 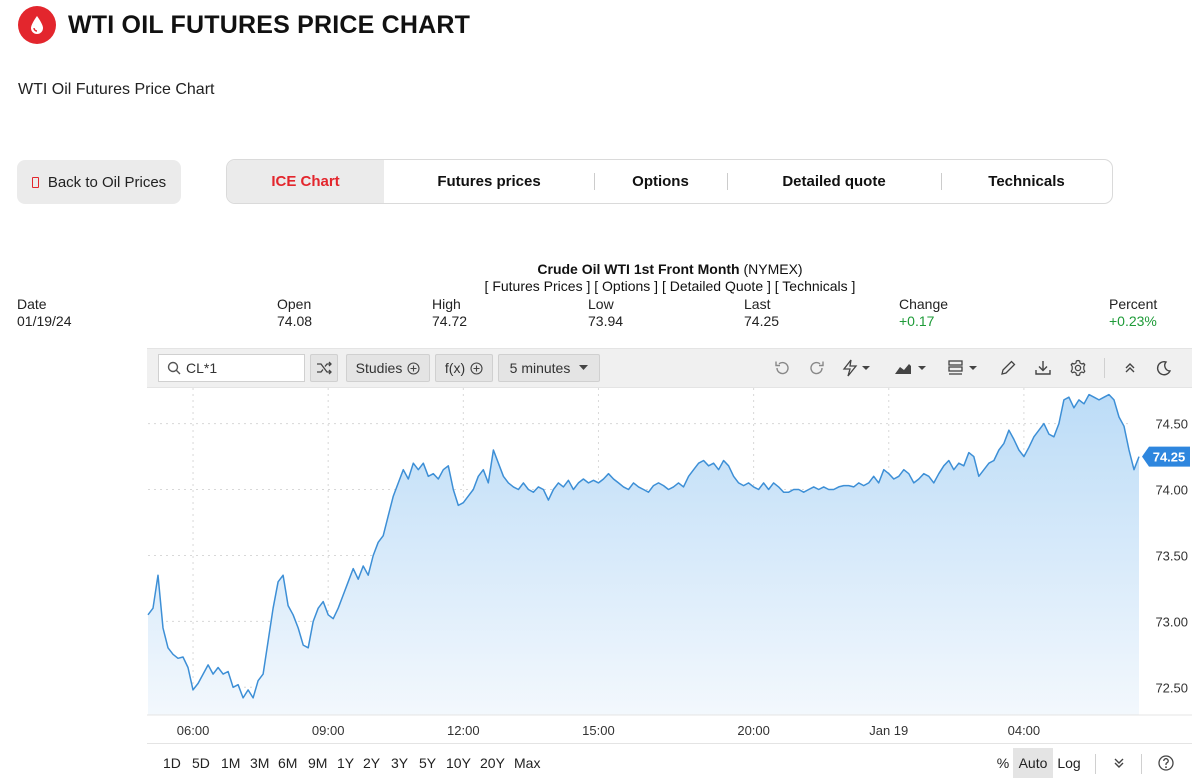 I want to click on page-title: WTI OIL FUTURES PRICE CHART, so click(x=269, y=24).